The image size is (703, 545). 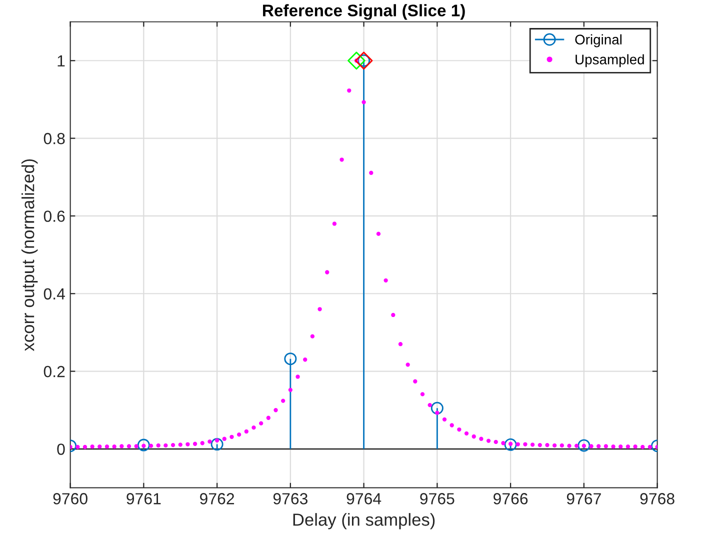 What do you see at coordinates (610, 61) in the screenshot?
I see `legend-label: Upsampled` at bounding box center [610, 61].